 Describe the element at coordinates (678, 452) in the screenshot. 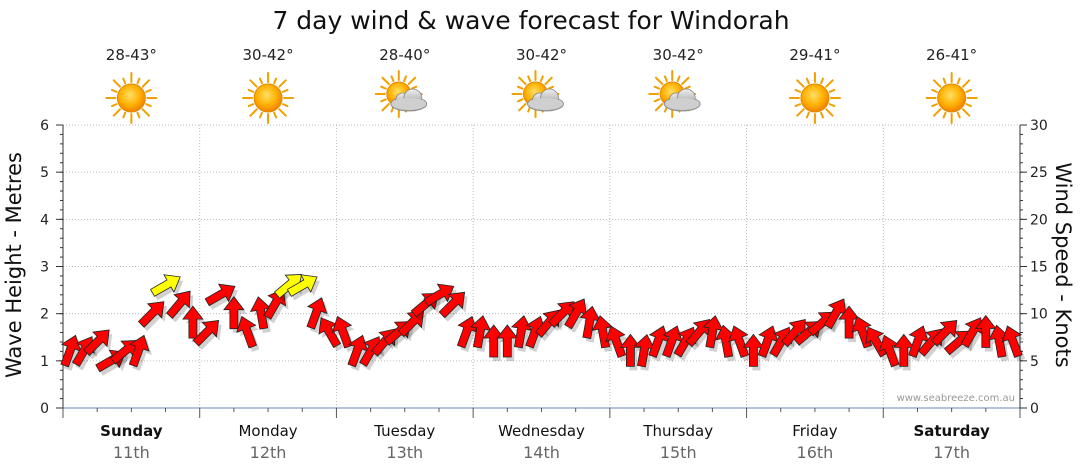

I see `day-date: 15th` at that location.